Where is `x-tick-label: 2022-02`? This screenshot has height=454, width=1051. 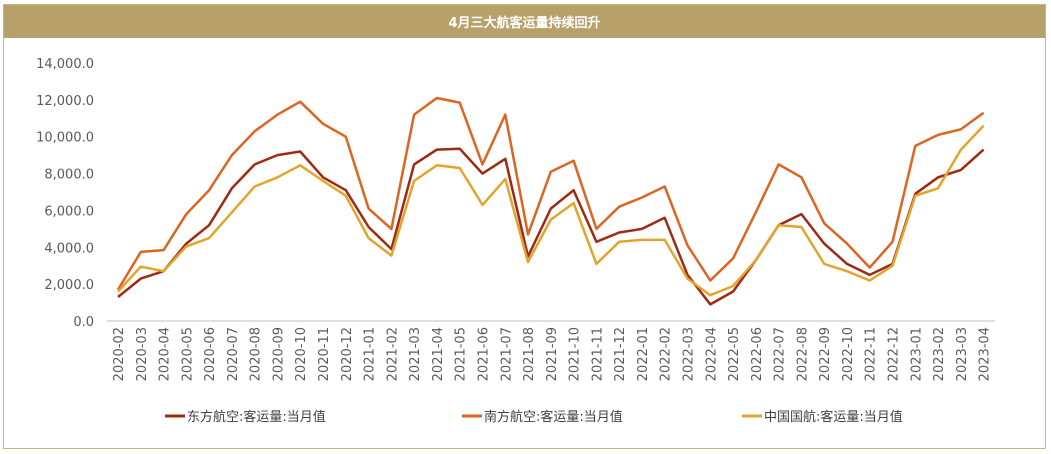
x-tick-label: 2022-02 is located at coordinates (666, 354).